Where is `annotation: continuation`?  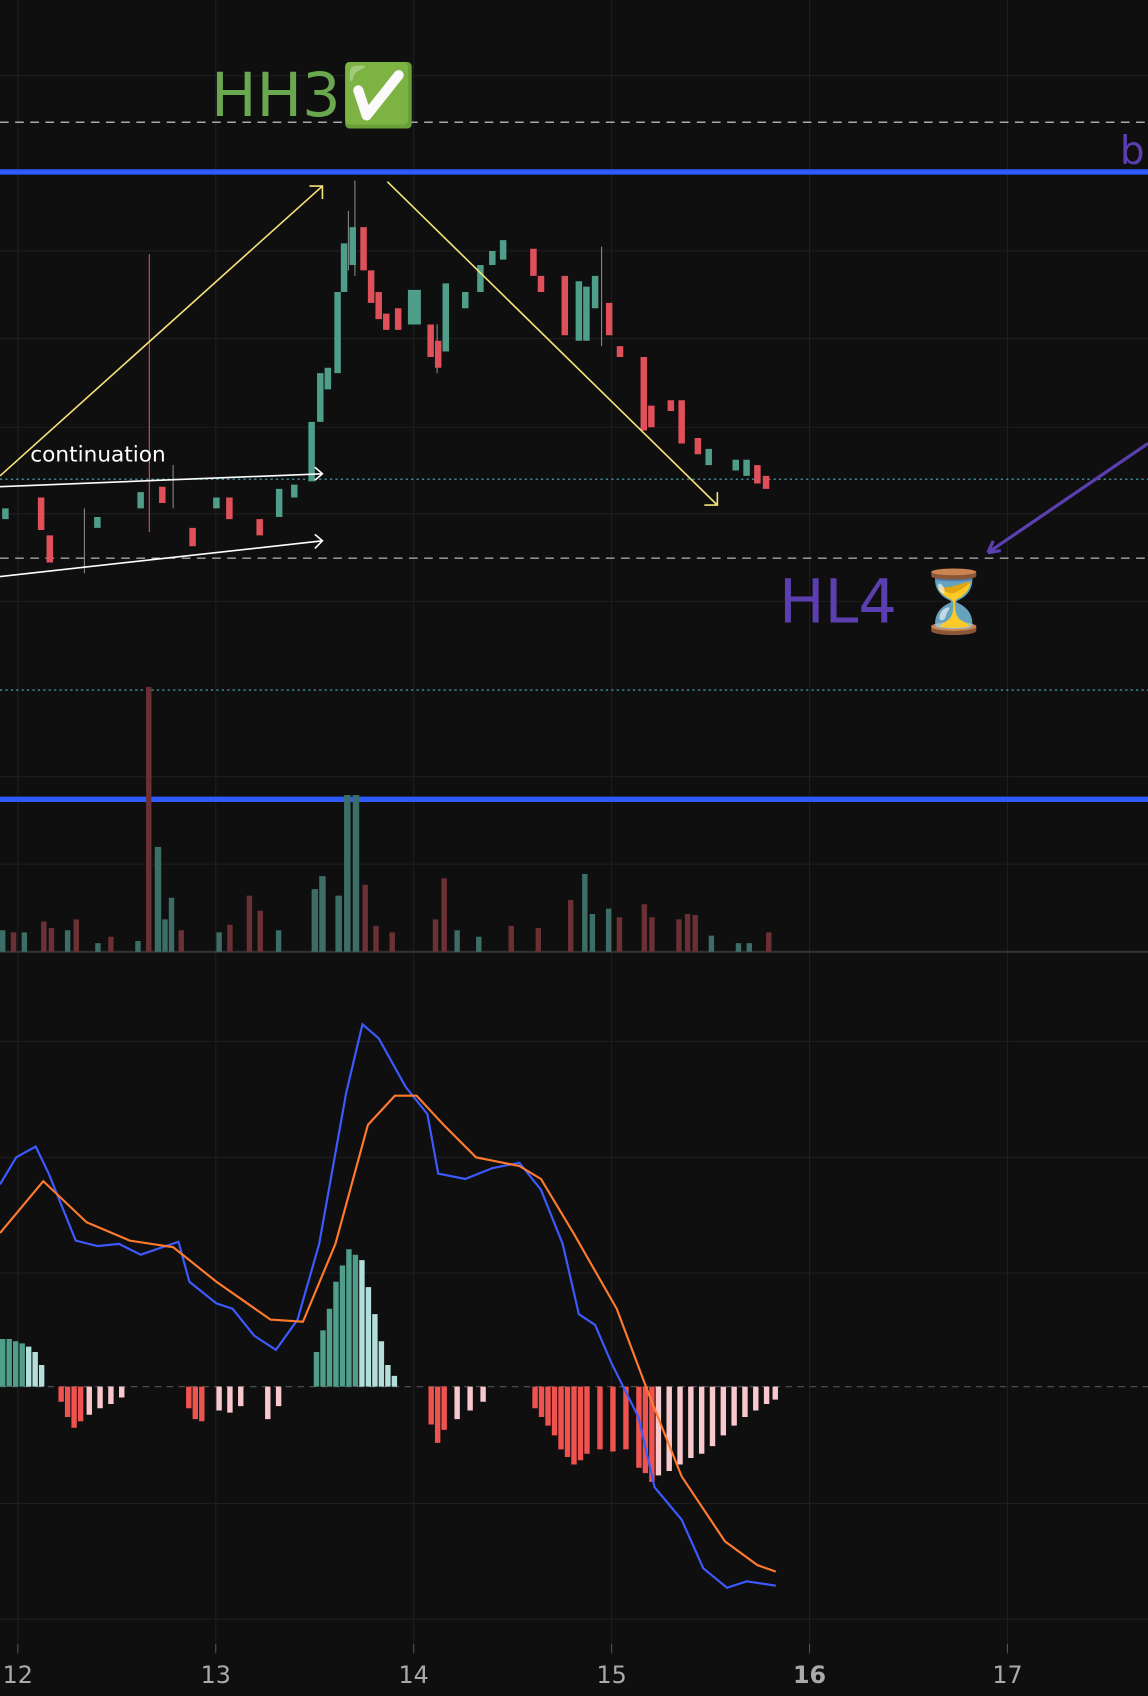 annotation: continuation is located at coordinates (97, 454).